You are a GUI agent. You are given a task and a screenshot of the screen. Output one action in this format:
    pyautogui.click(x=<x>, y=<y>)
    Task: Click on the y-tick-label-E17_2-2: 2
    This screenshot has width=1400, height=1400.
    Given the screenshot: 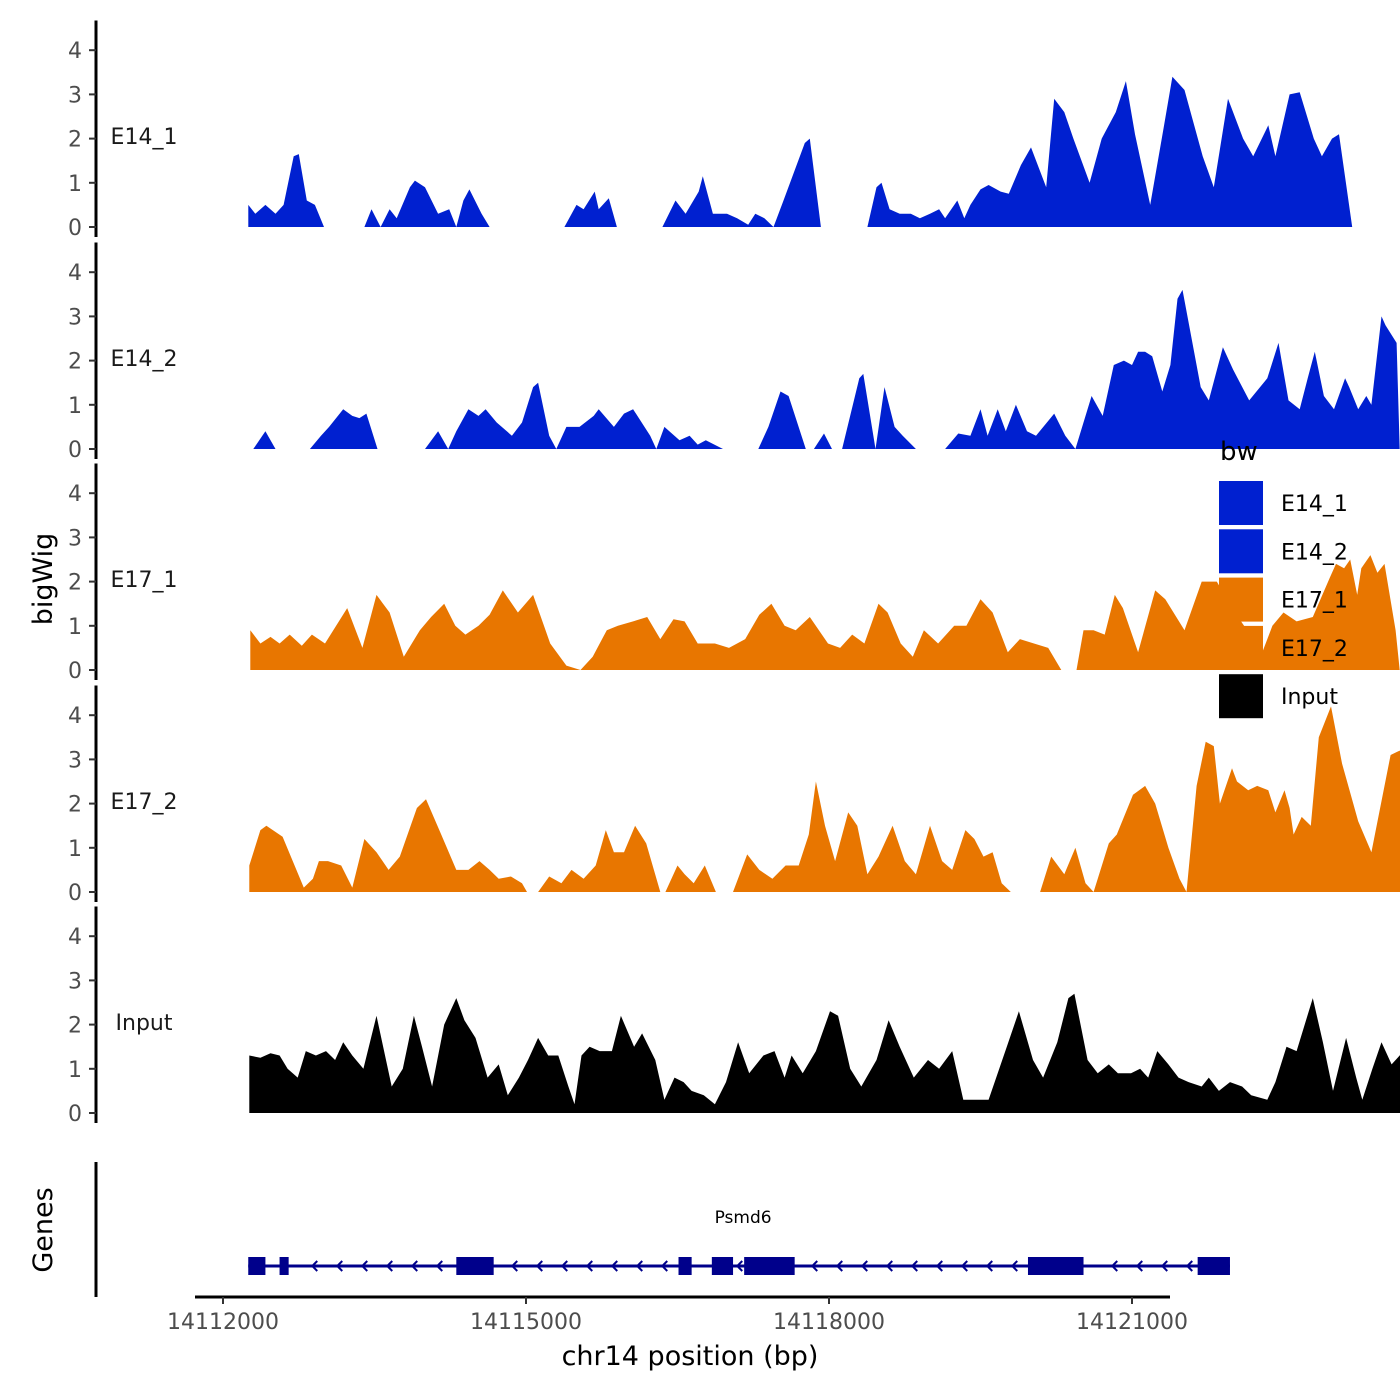 What is the action you would take?
    pyautogui.click(x=75, y=805)
    